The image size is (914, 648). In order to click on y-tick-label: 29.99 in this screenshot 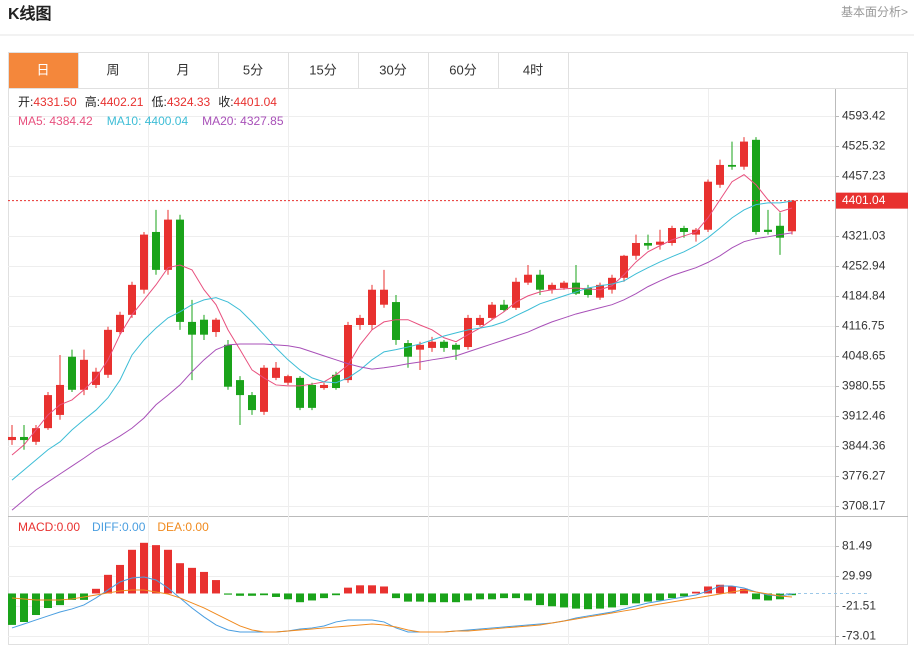, I will do `click(857, 576)`.